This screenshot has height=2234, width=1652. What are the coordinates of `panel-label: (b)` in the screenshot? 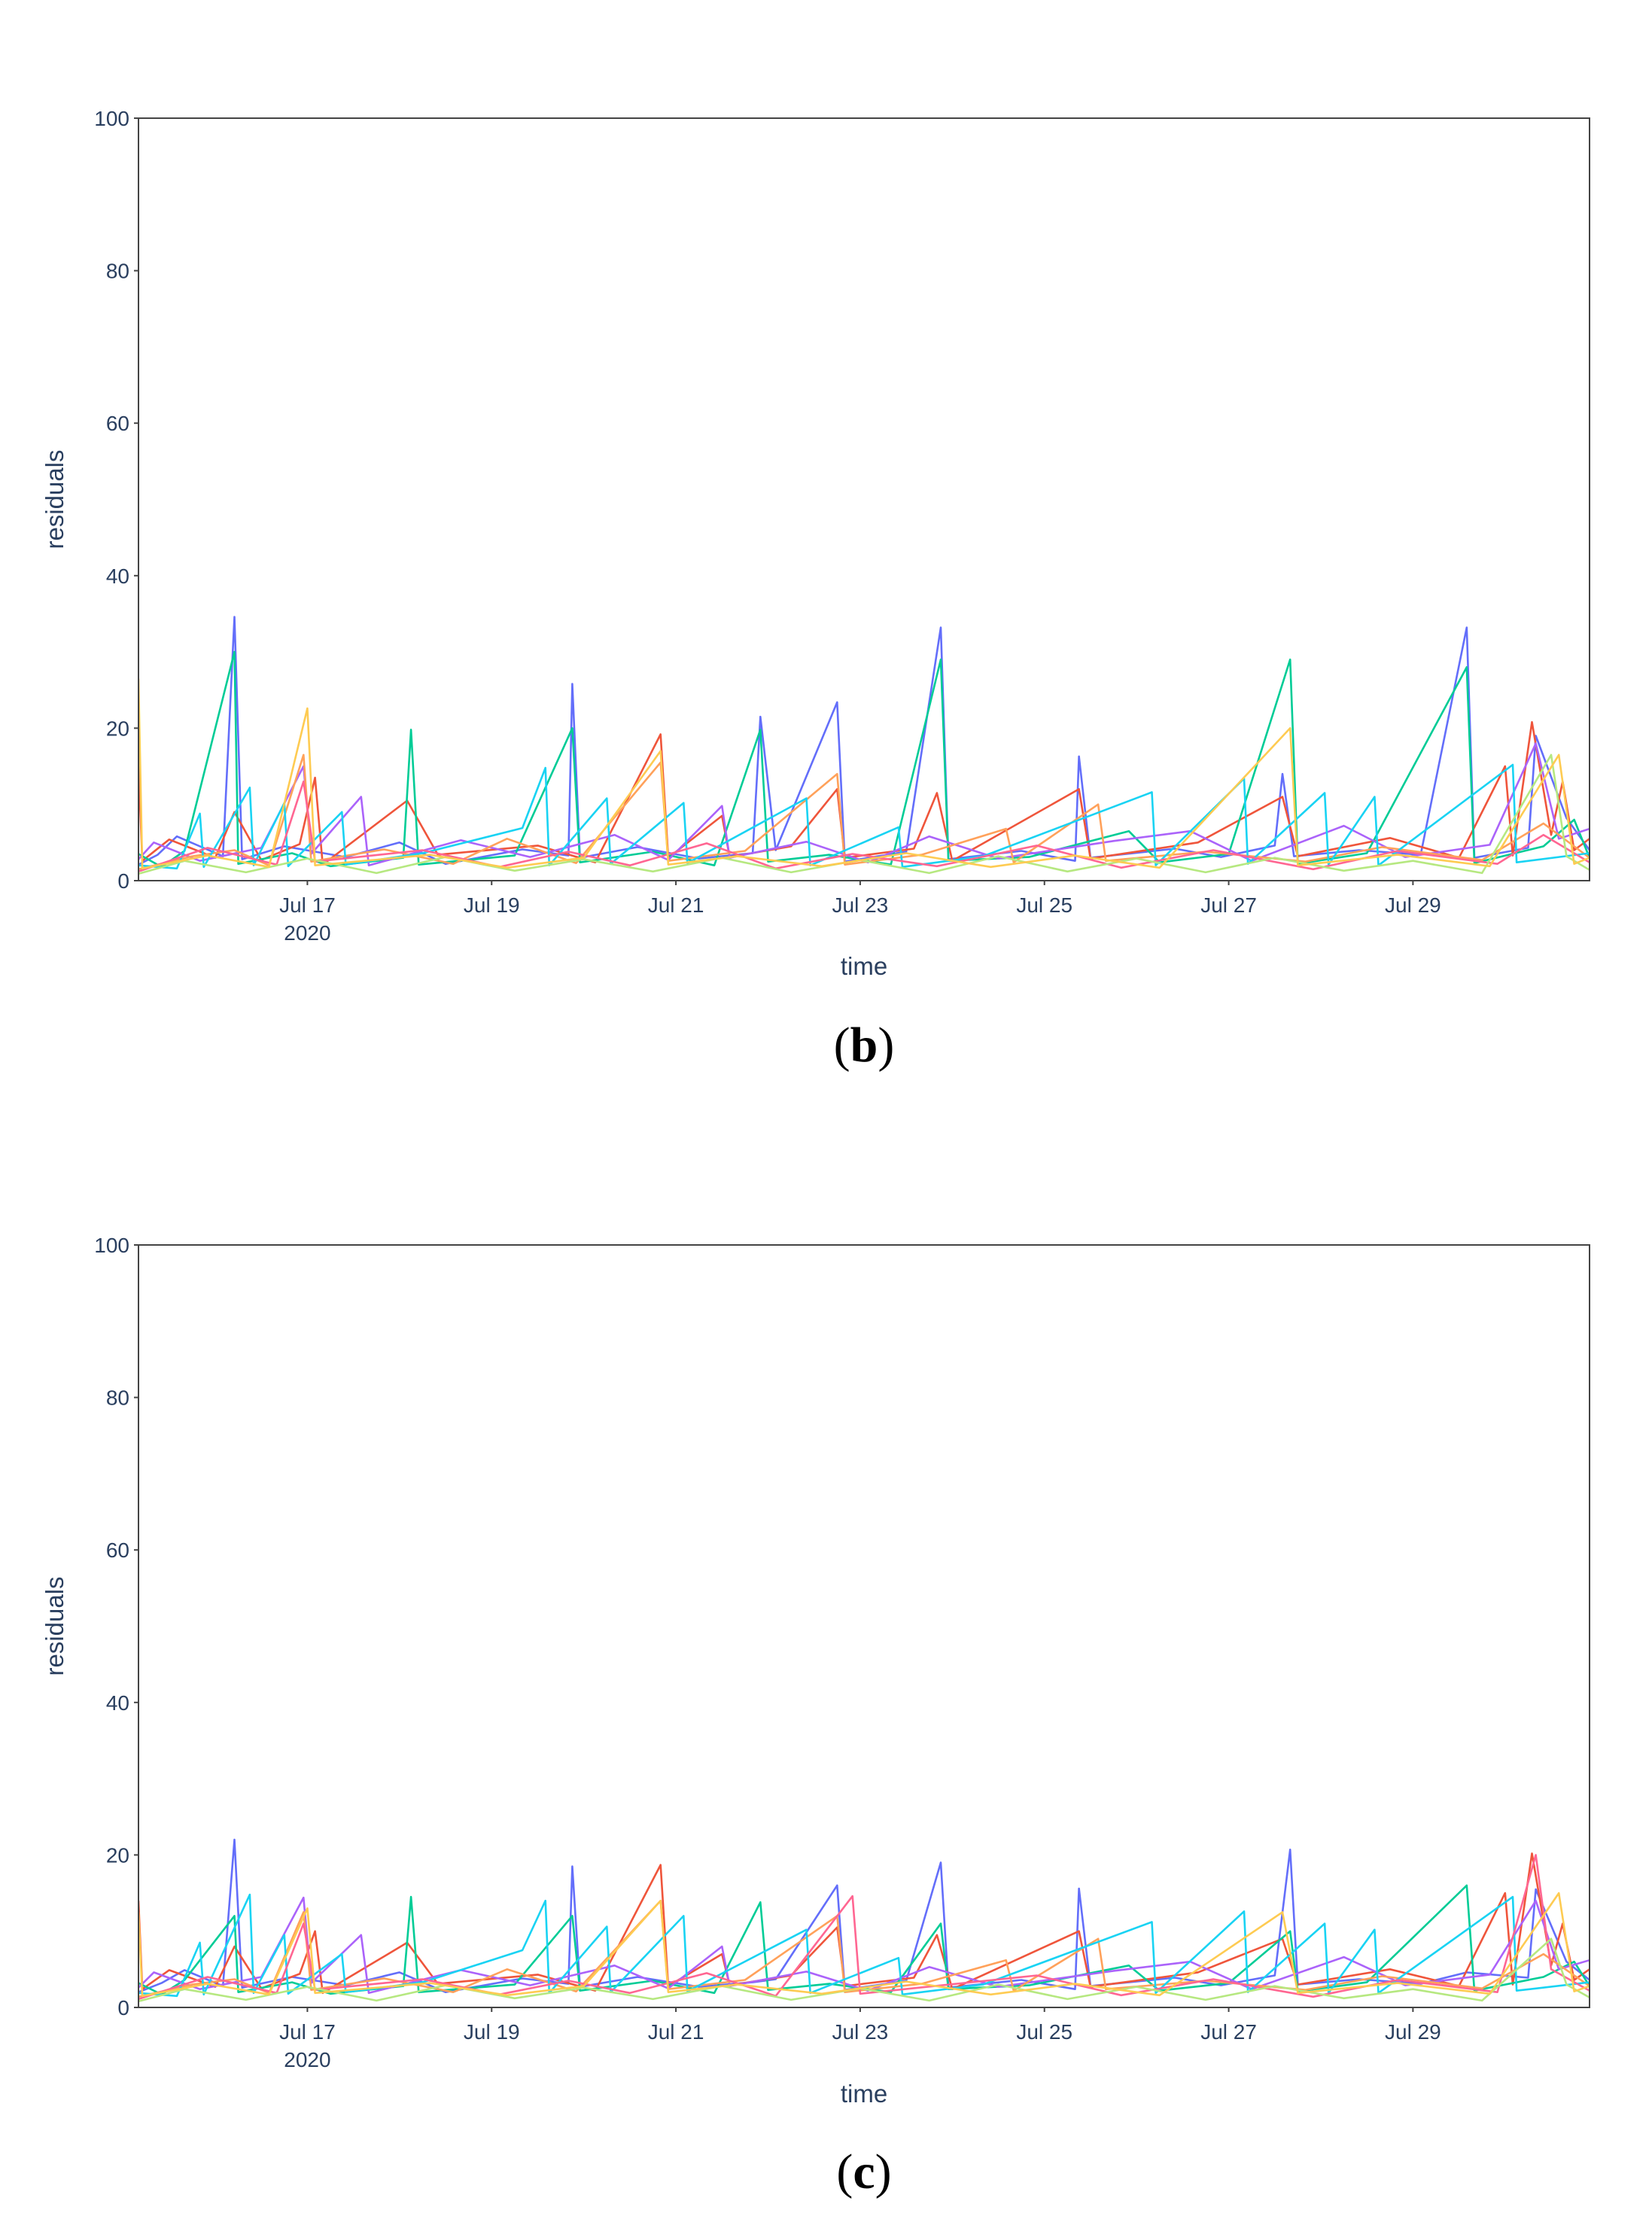 It's located at (864, 1046).